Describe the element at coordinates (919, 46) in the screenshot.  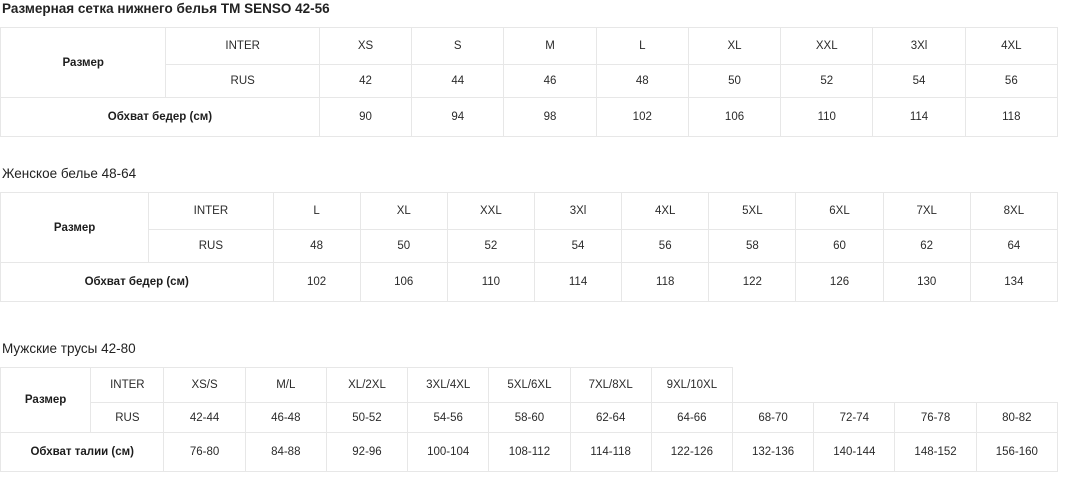
I see `cell-inter-6: 3Xl` at that location.